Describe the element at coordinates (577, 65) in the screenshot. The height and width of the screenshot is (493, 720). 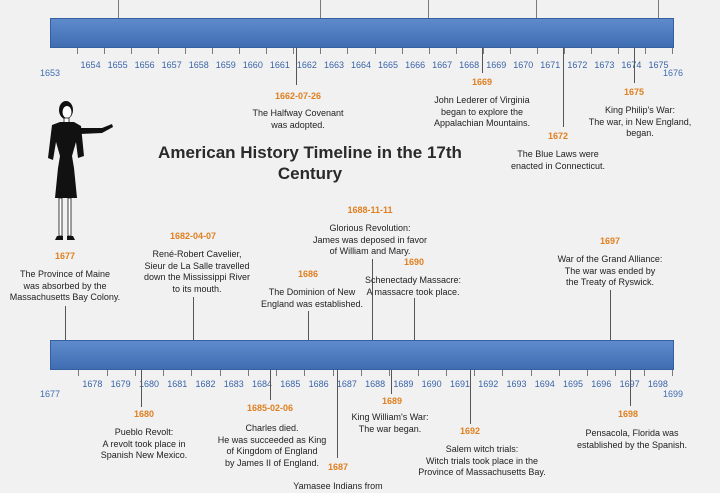
I see `year-label: 1672` at that location.